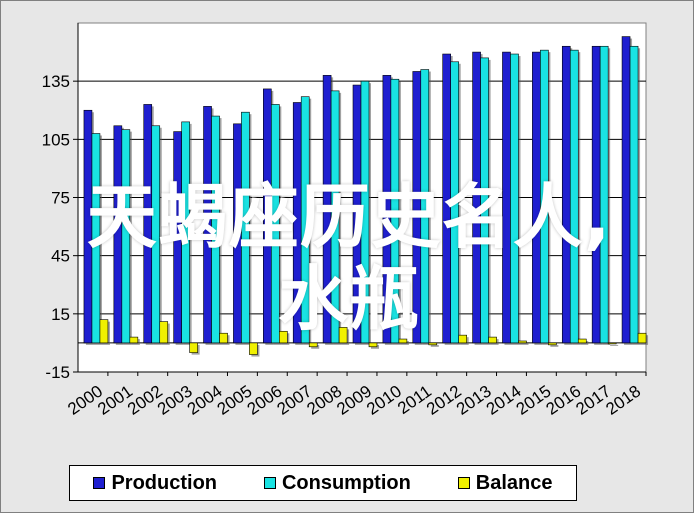 This screenshot has height=513, width=694. What do you see at coordinates (104, 331) in the screenshot?
I see `bar-balance-2000` at bounding box center [104, 331].